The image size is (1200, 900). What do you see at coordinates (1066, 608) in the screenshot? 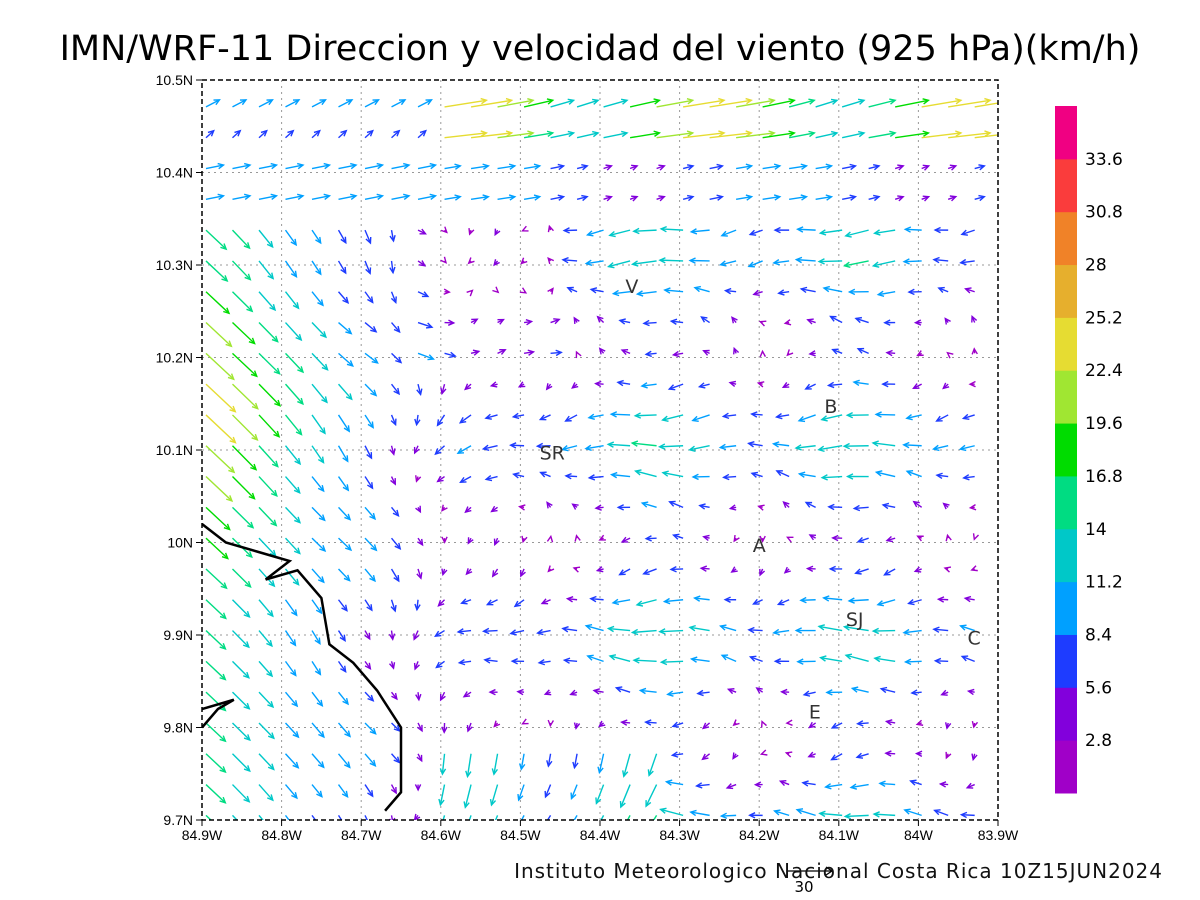
I see `colorbar-swatch` at bounding box center [1066, 608].